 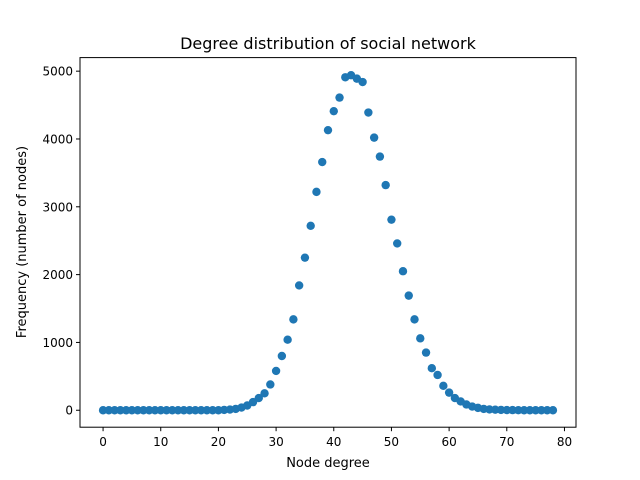 What do you see at coordinates (448, 442) in the screenshot?
I see `x-tick-label: 60` at bounding box center [448, 442].